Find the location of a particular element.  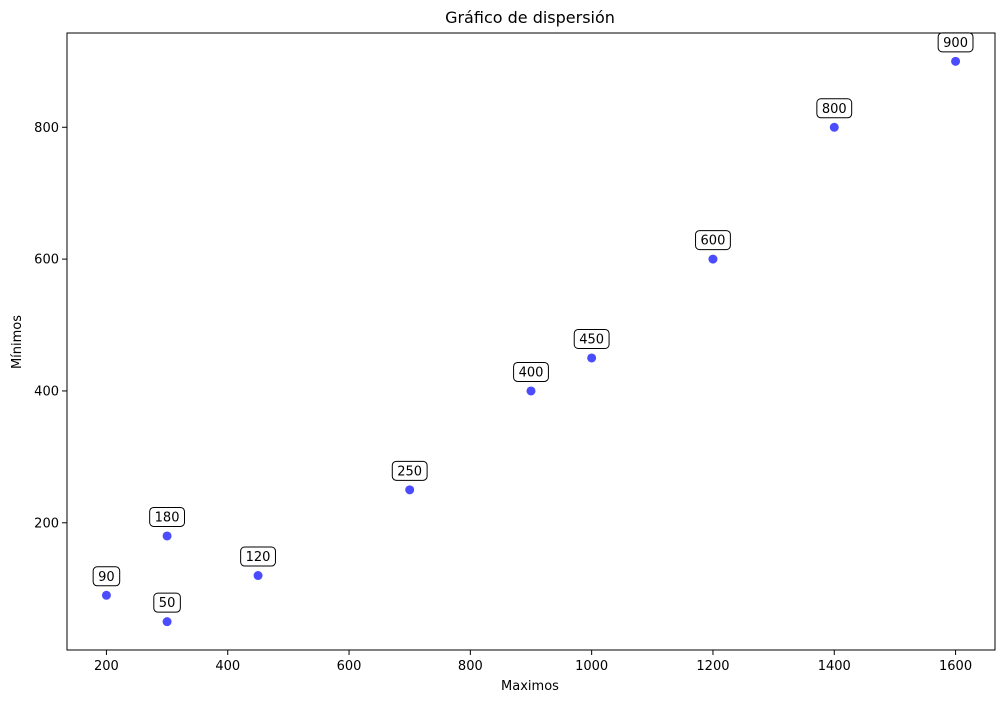

annotation-label: 800 is located at coordinates (834, 109).